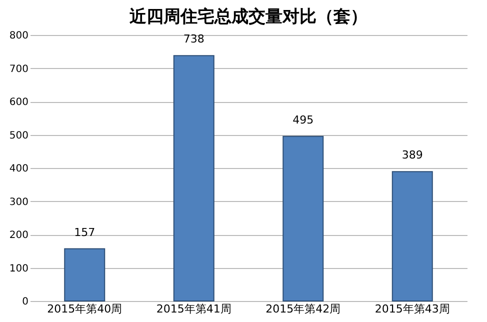 This screenshot has height=322, width=487. What do you see at coordinates (25, 302) in the screenshot?
I see `y-tick-label: 0` at bounding box center [25, 302].